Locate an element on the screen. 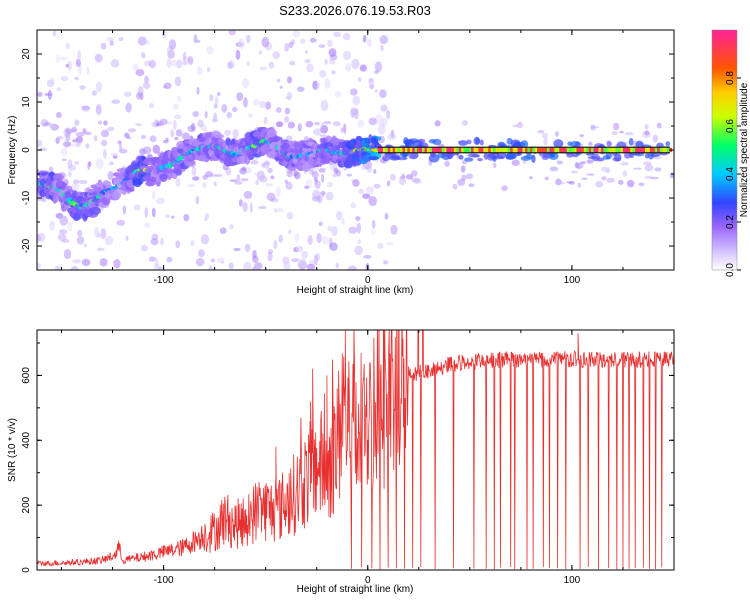  colorbar-gradient is located at coordinates (724, 150).